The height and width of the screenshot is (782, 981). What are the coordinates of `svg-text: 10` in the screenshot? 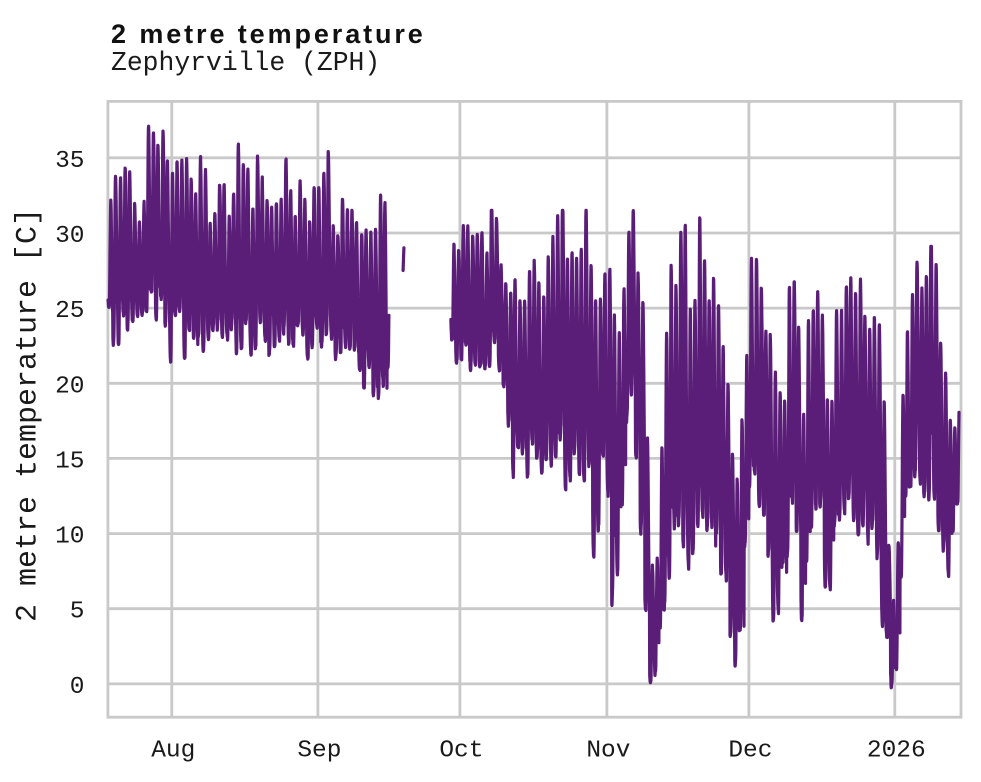 It's located at (69, 537).